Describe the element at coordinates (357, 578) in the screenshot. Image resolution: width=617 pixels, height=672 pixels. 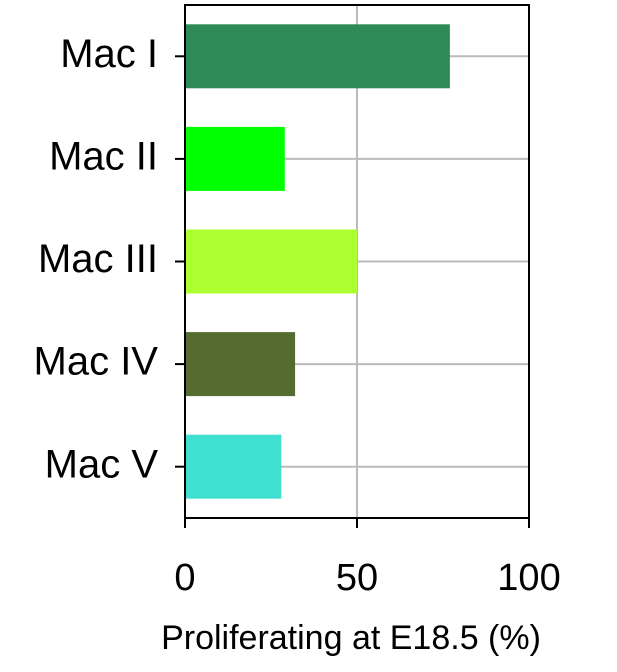
I see `x-tick-label: 50` at that location.